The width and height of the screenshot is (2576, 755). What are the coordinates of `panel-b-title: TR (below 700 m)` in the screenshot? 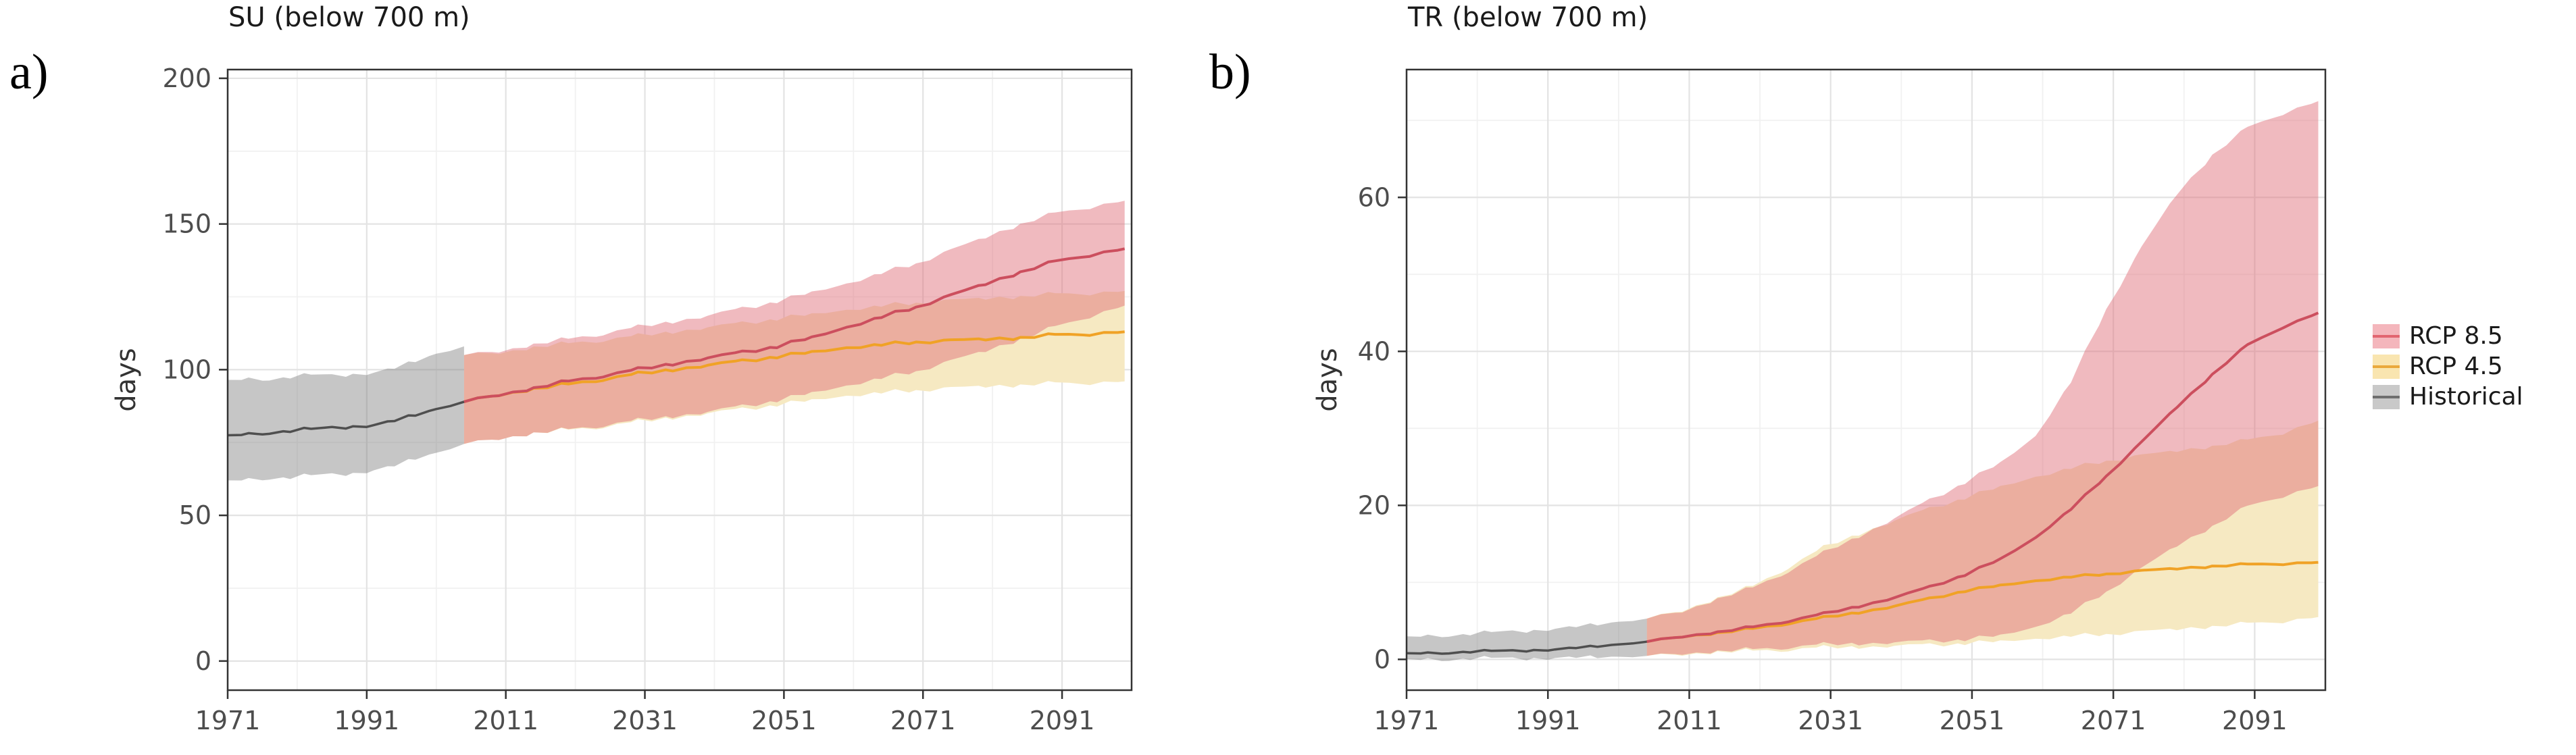 It's located at (1528, 17).